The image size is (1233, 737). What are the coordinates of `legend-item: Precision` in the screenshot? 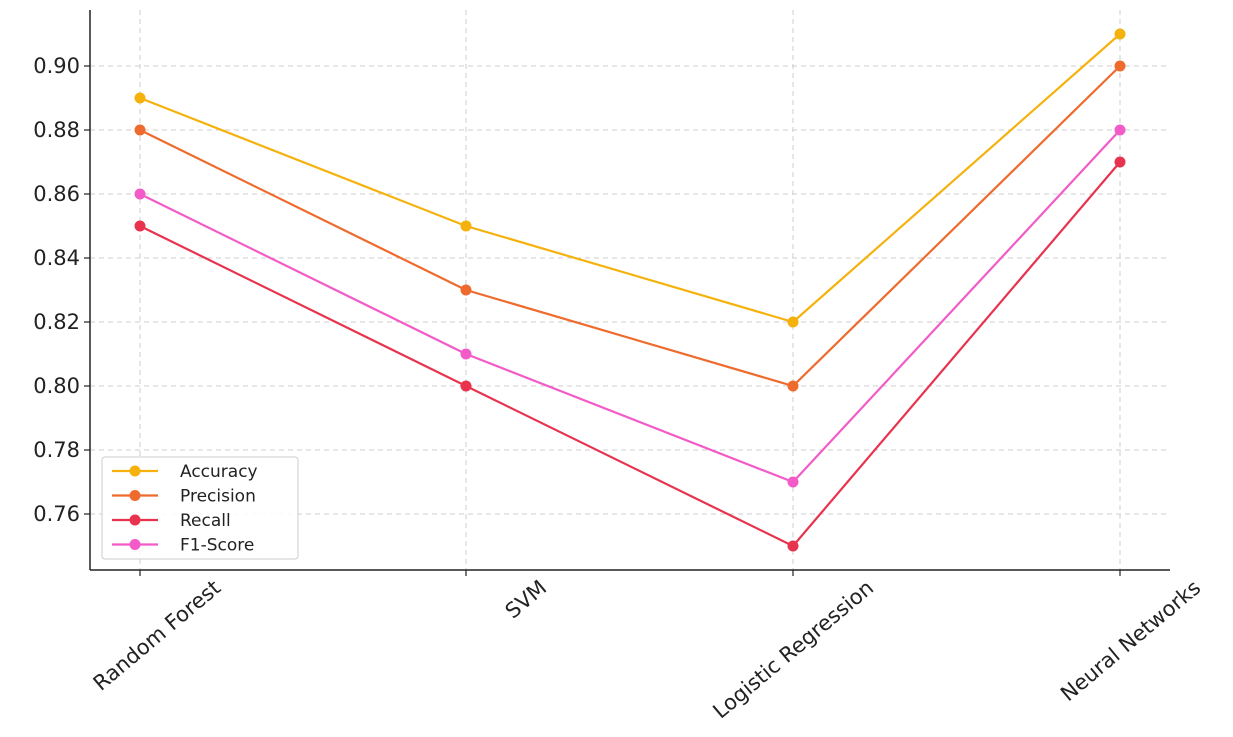 It's located at (184, 497).